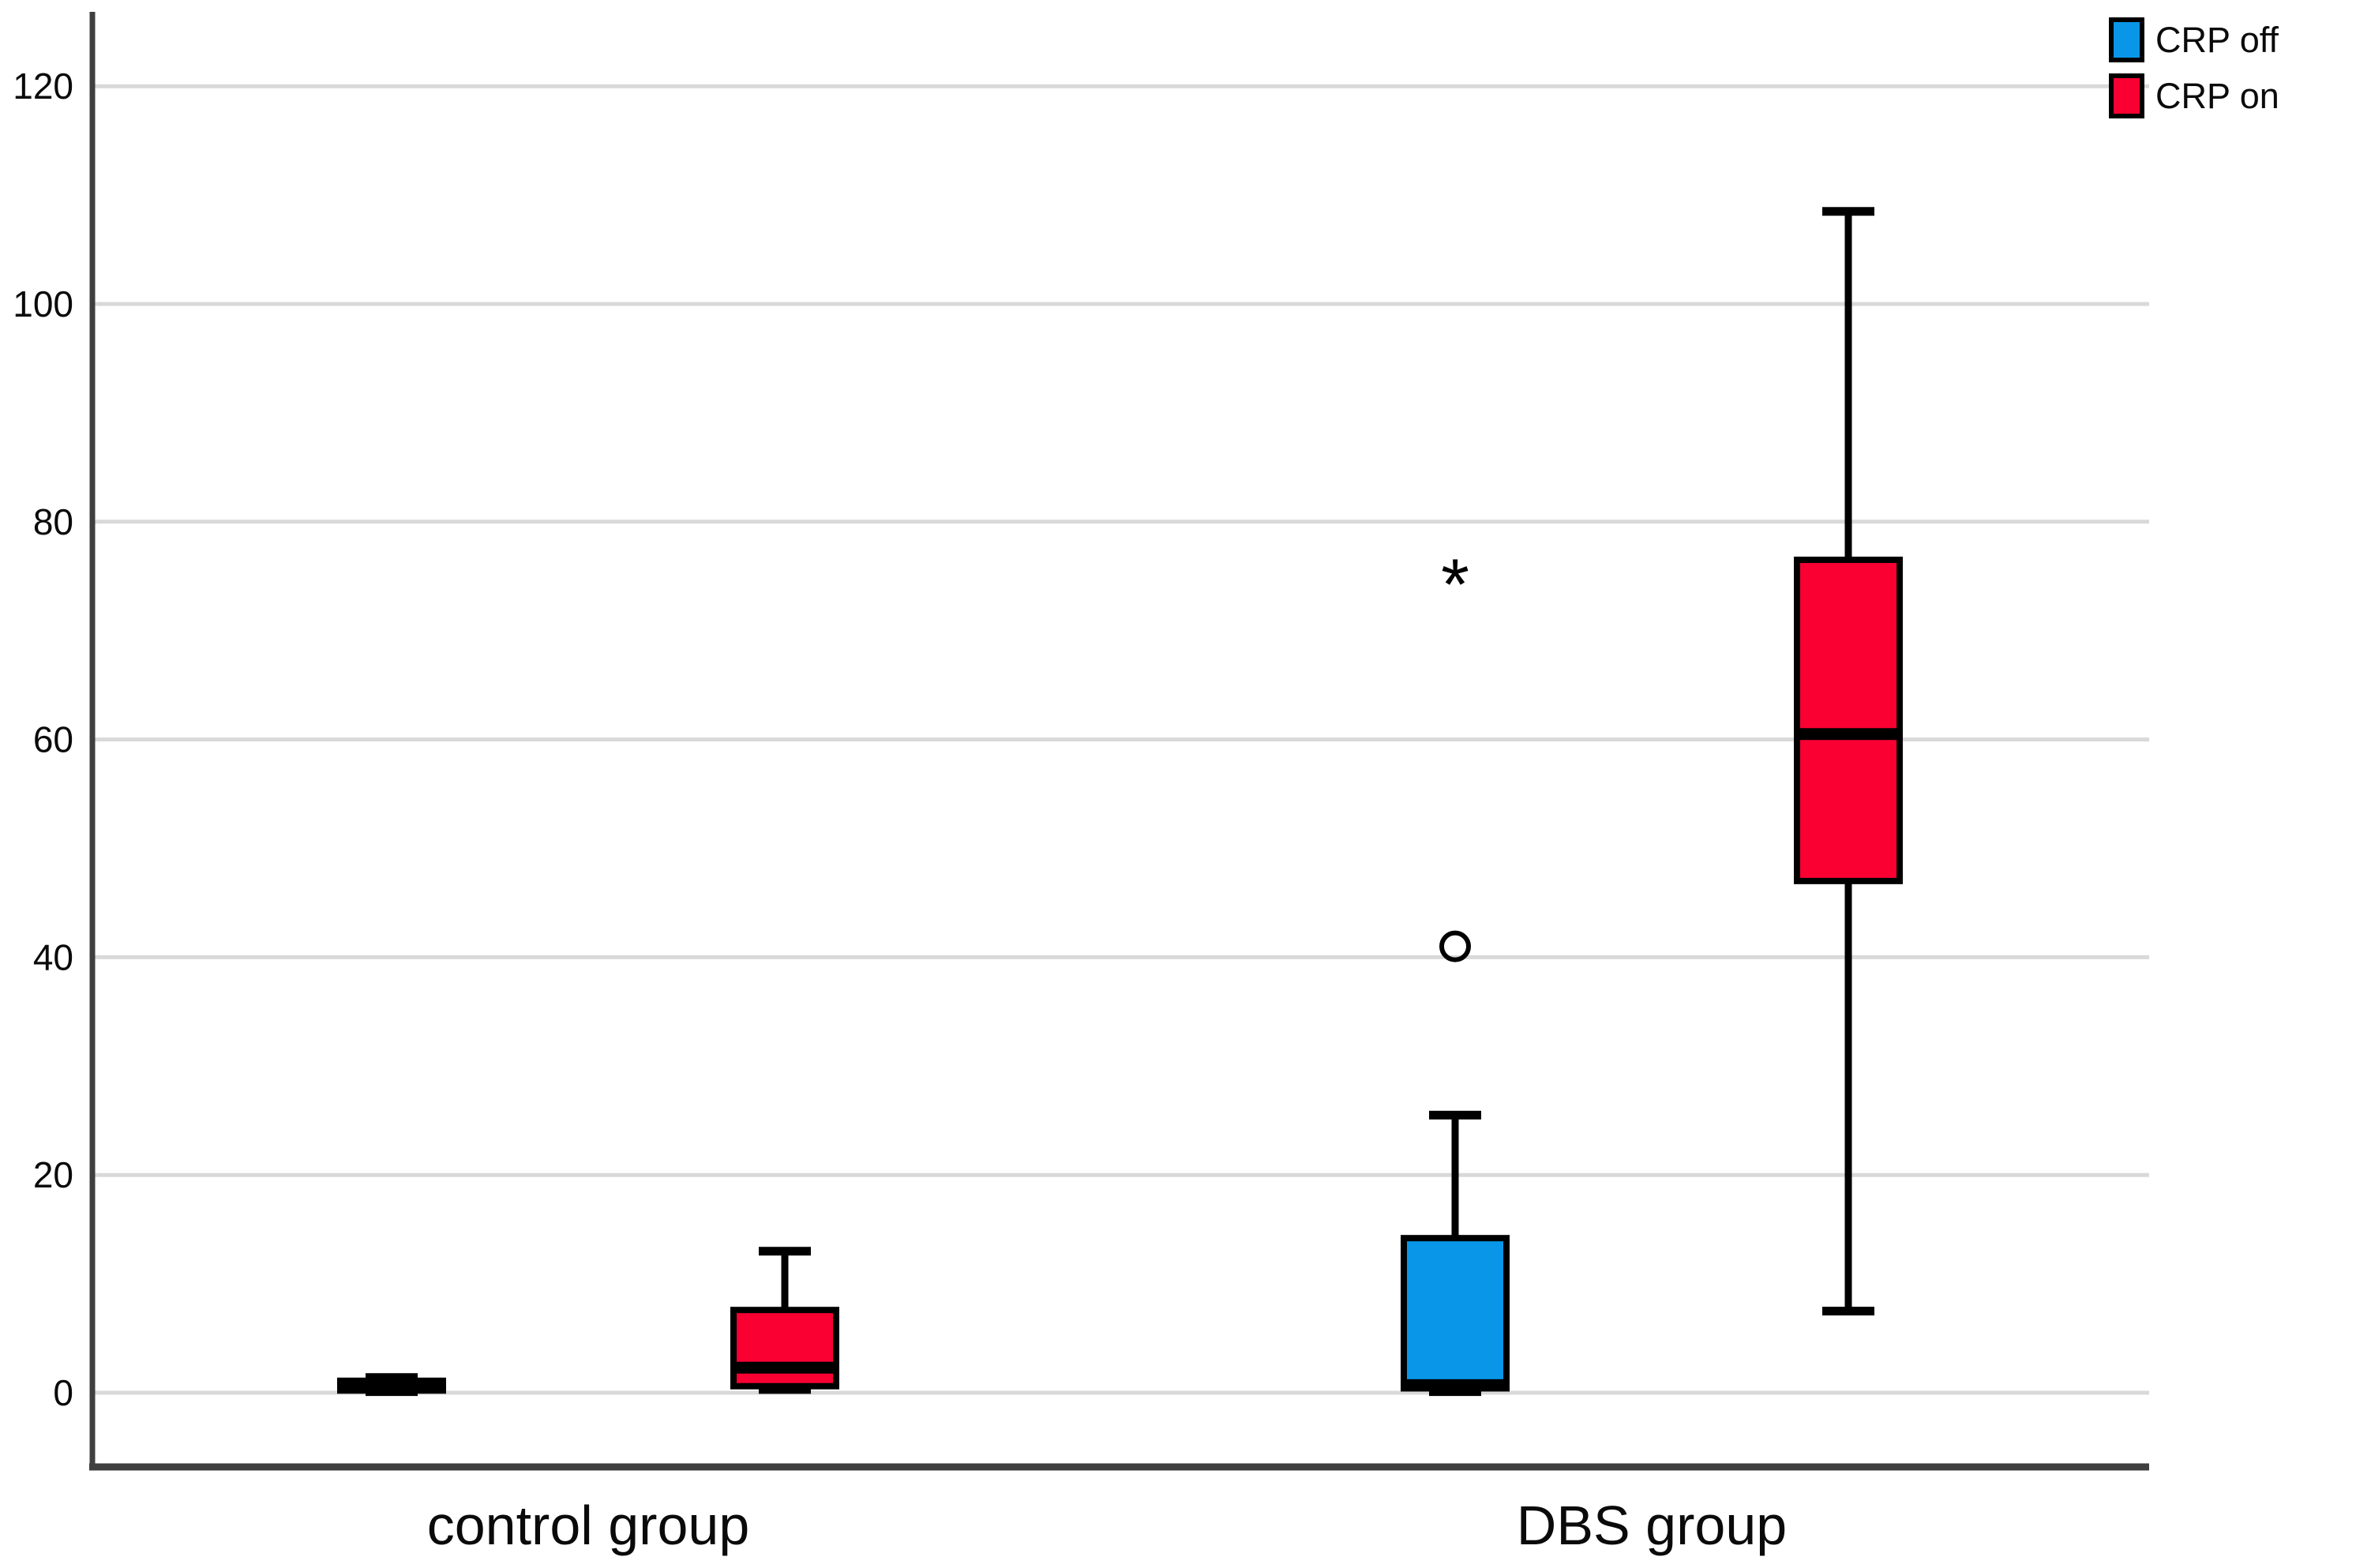 The width and height of the screenshot is (2371, 1568). Describe the element at coordinates (2126, 95) in the screenshot. I see `legend-swatch-crp-on` at that location.